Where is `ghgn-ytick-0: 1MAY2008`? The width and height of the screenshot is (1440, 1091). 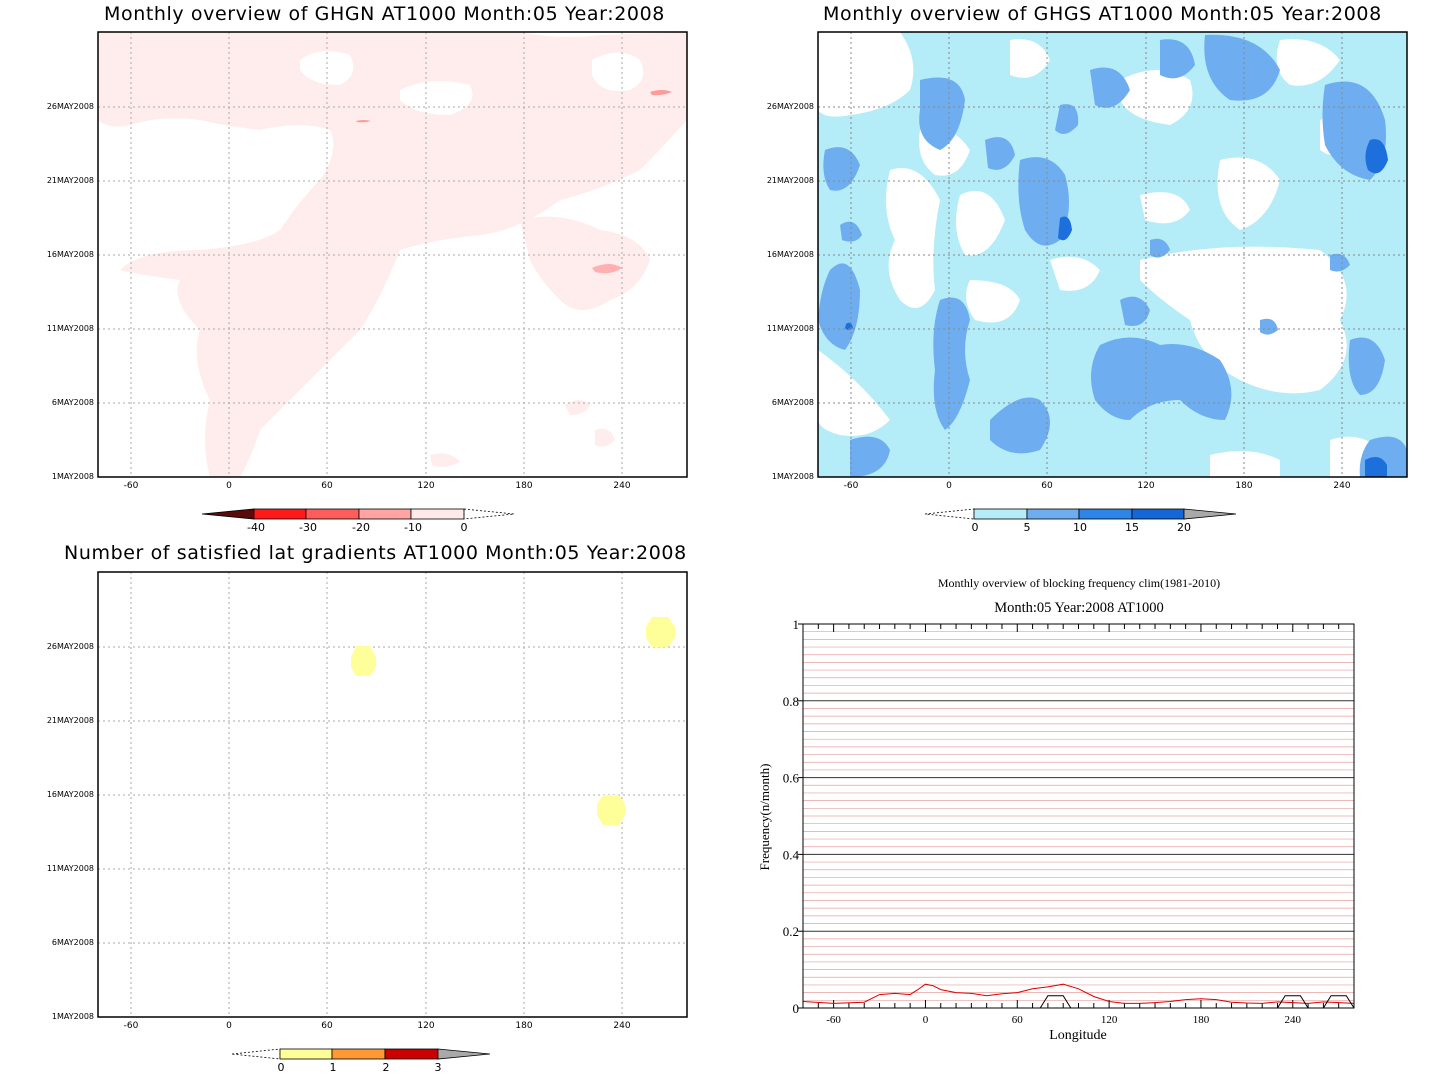
ghgn-ytick-0: 1MAY2008 is located at coordinates (72, 476).